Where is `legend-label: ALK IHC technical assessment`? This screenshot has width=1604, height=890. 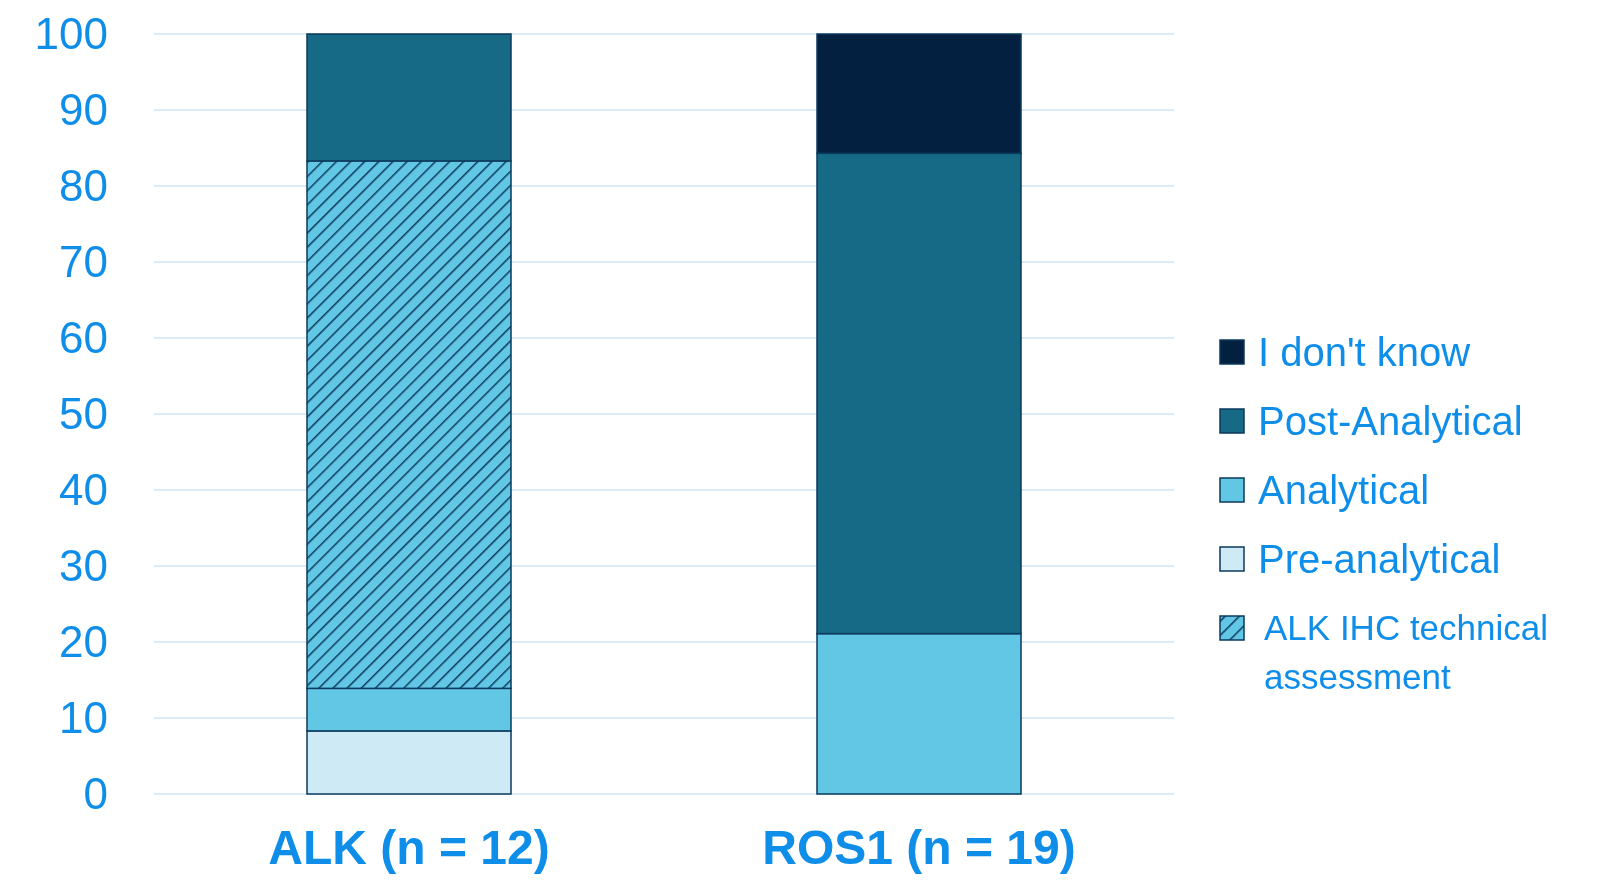 legend-label: ALK IHC technical assessment is located at coordinates (1406, 652).